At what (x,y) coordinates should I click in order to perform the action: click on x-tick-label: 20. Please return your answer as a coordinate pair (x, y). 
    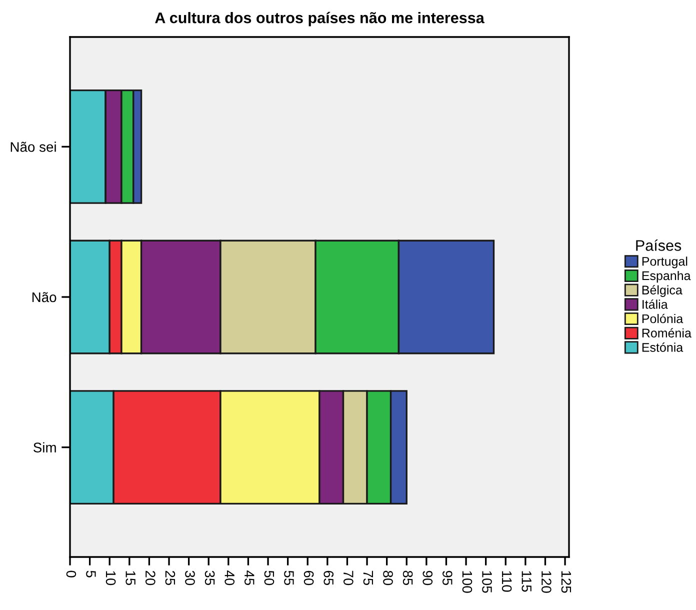
    Looking at the image, I should click on (150, 578).